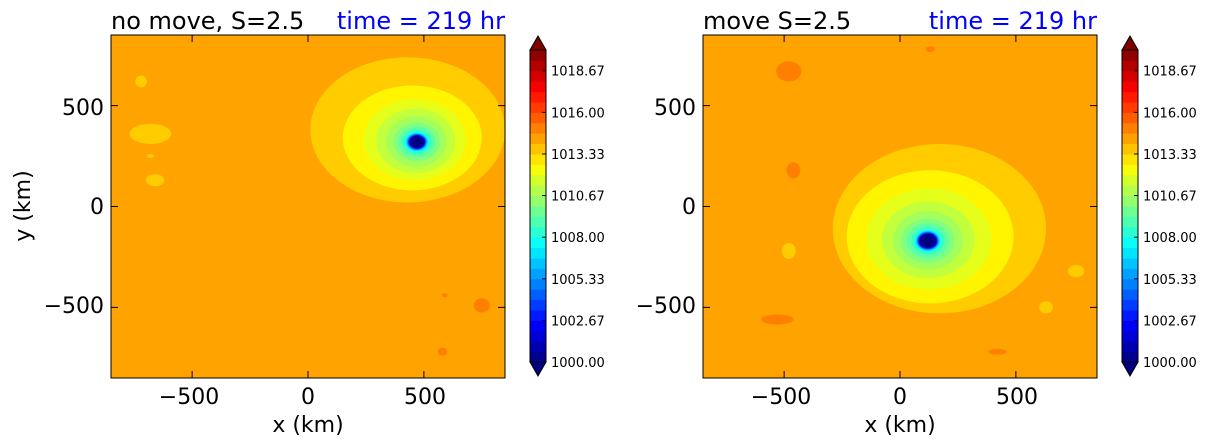 This screenshot has width=1207, height=448. What do you see at coordinates (1017, 397) in the screenshot?
I see `right-xtick-500: 500` at bounding box center [1017, 397].